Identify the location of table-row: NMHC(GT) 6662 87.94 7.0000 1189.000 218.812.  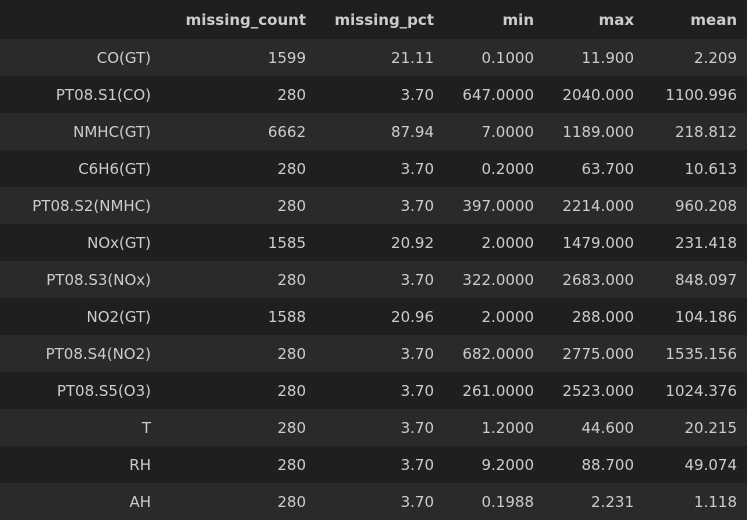
(373, 131).